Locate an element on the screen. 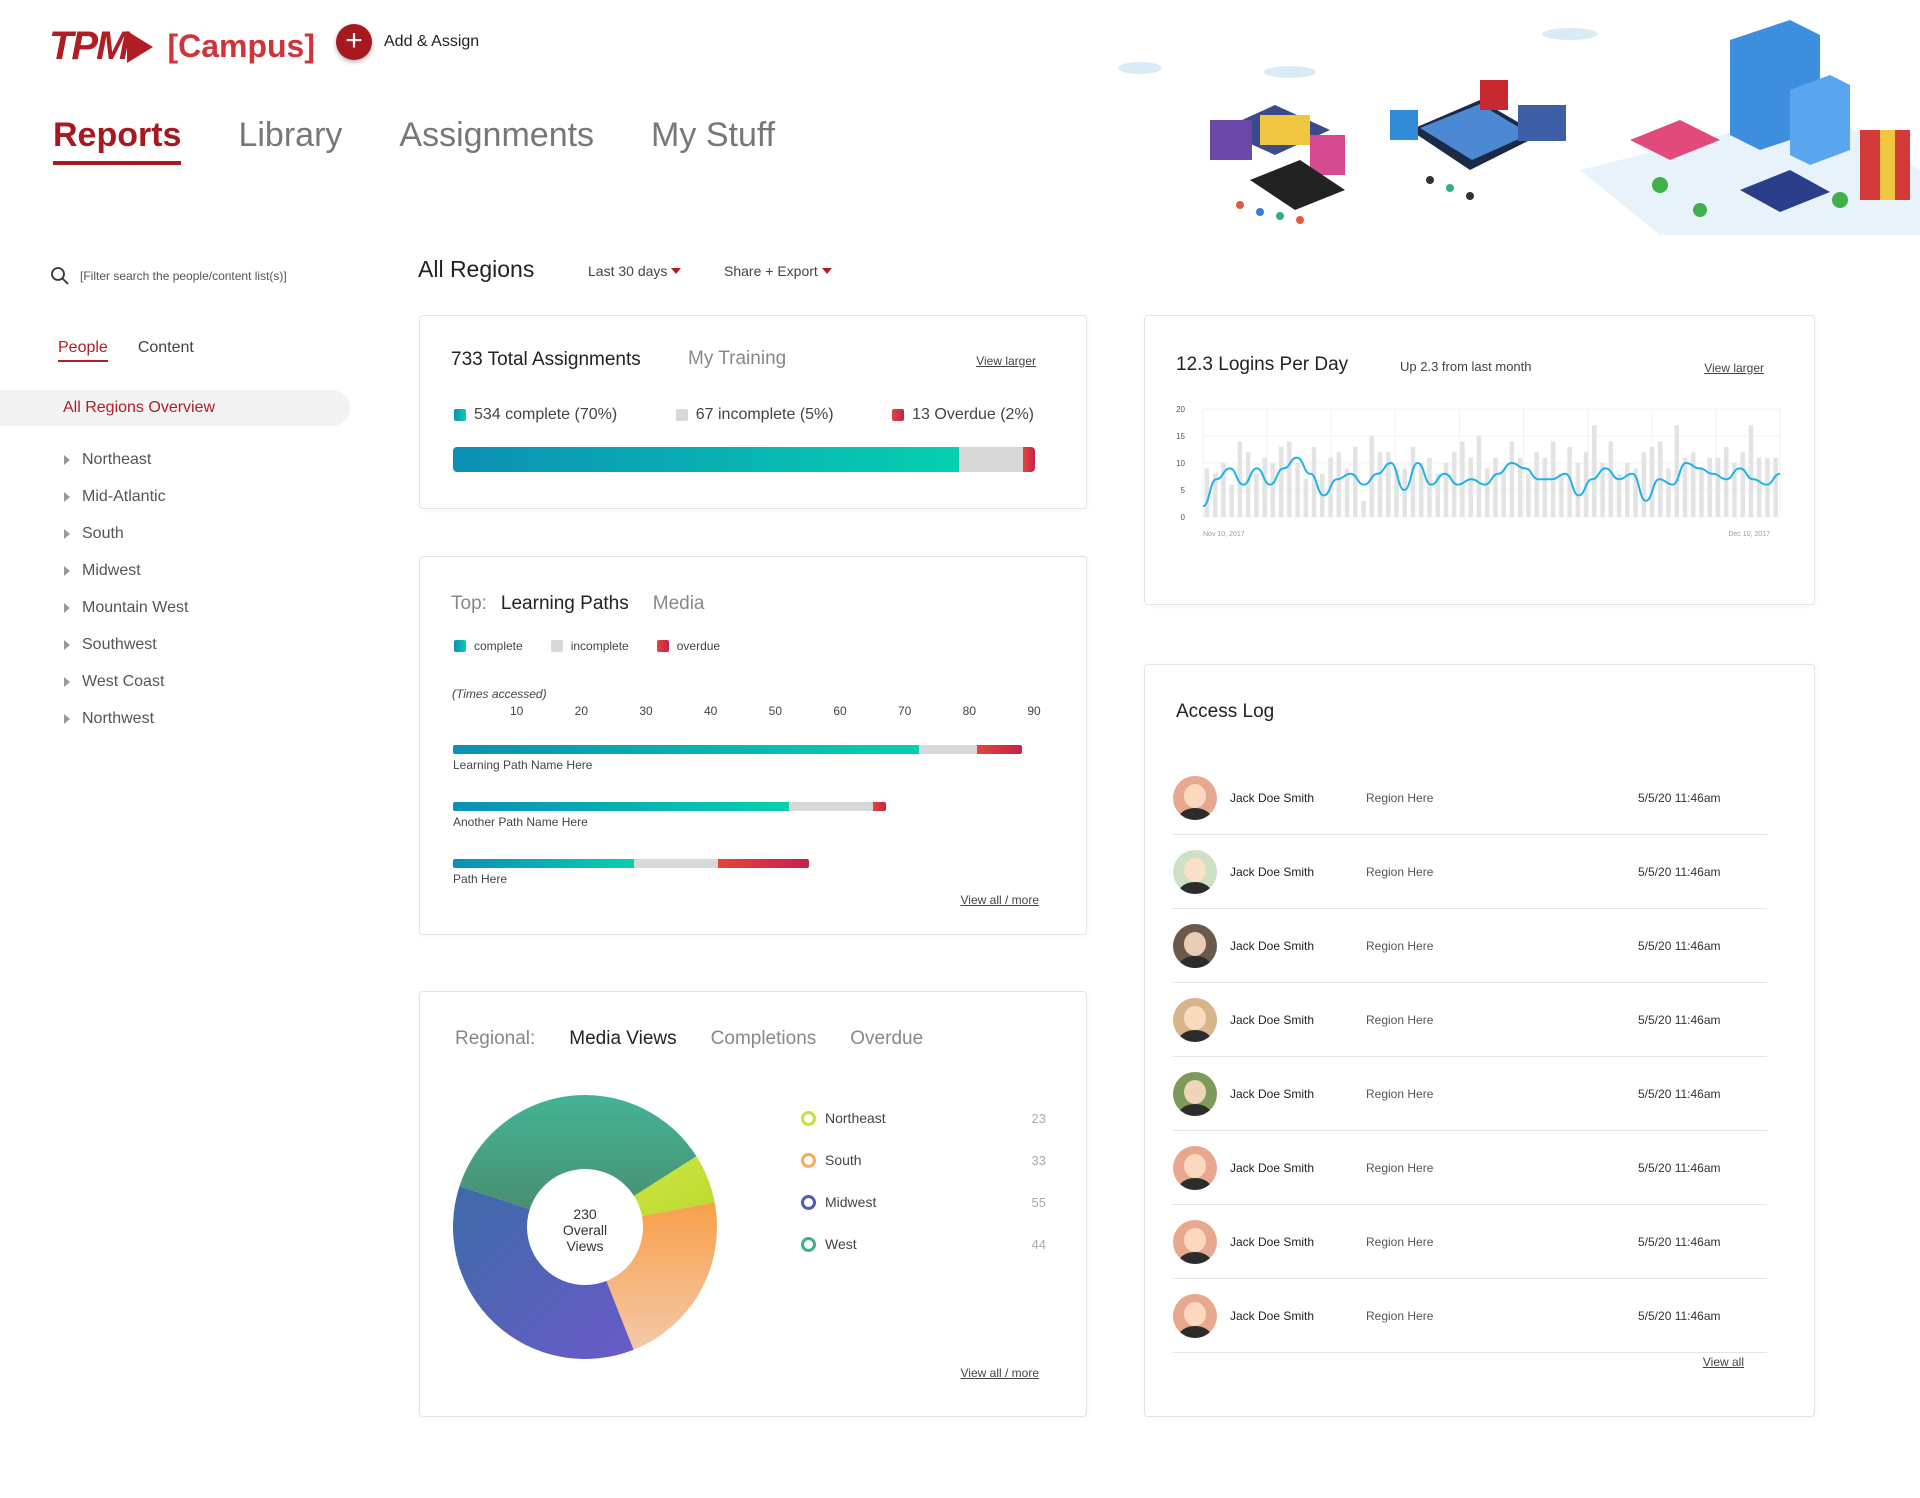 This screenshot has width=1920, height=1498. tab-media: Media is located at coordinates (678, 603).